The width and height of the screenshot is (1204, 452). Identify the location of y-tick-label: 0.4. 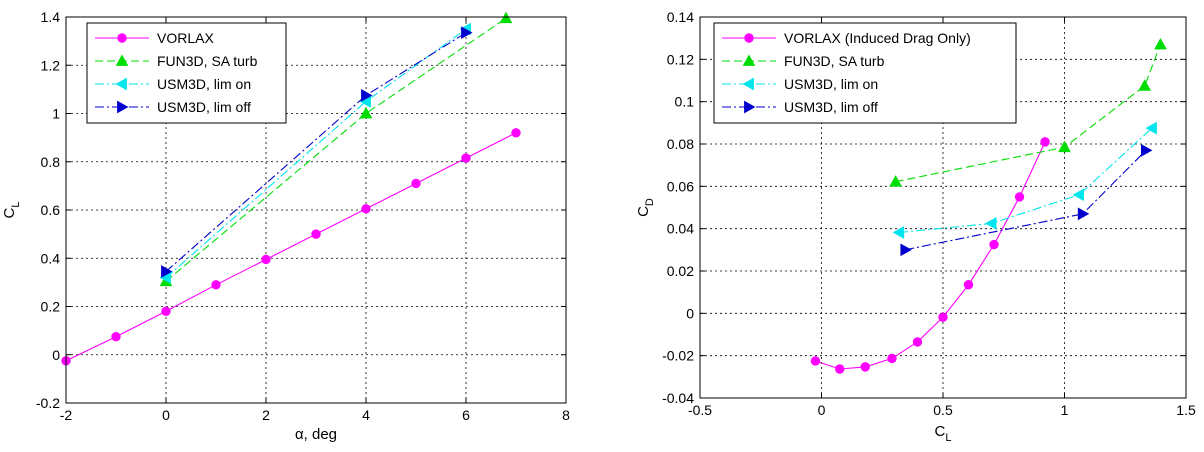
(51, 258).